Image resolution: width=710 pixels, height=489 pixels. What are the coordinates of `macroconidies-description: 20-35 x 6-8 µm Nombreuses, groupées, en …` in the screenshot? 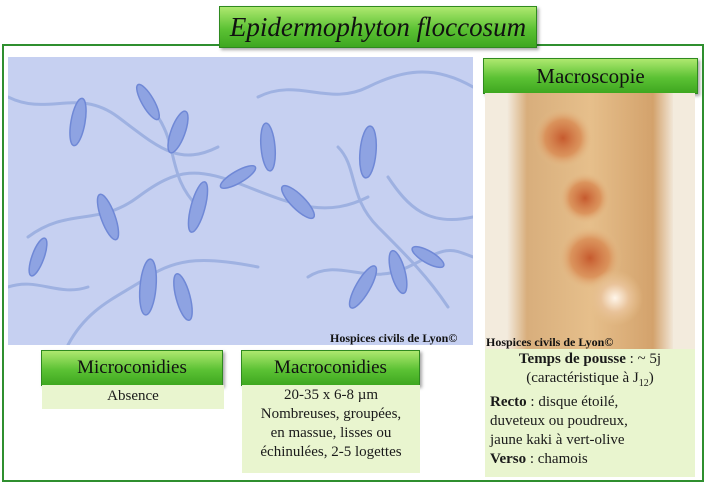 It's located at (331, 429).